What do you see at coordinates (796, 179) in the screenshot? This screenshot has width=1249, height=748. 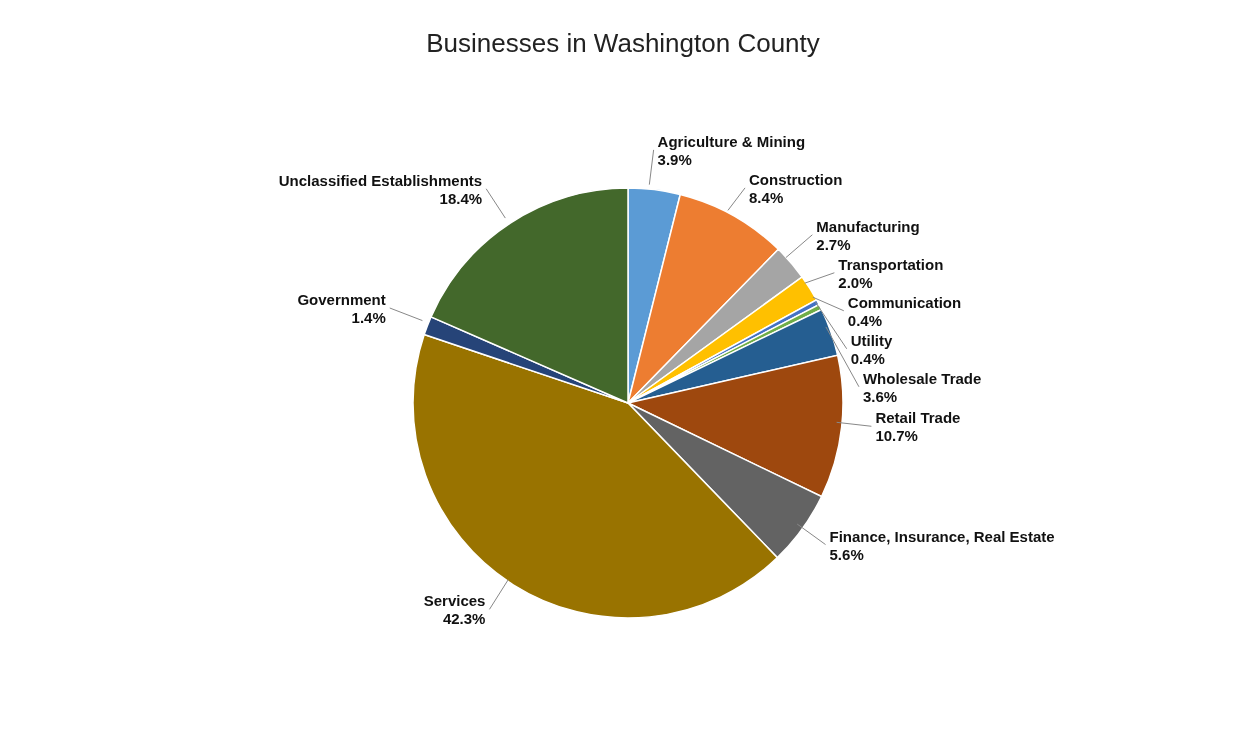 I see `slice-label: Construction` at bounding box center [796, 179].